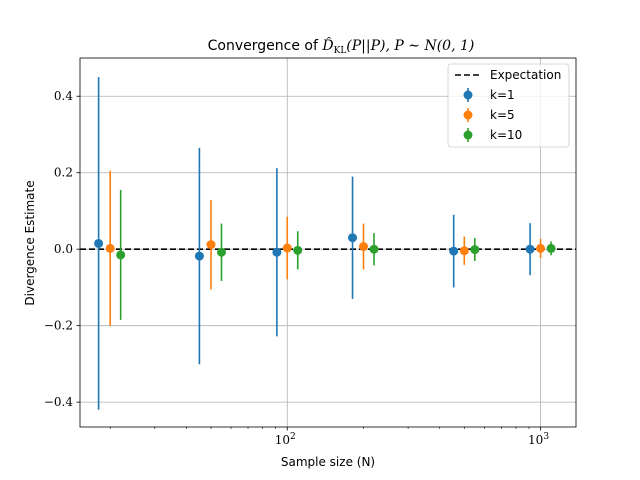 The width and height of the screenshot is (640, 480). I want to click on x-axis-label: Sample size (N), so click(328, 462).